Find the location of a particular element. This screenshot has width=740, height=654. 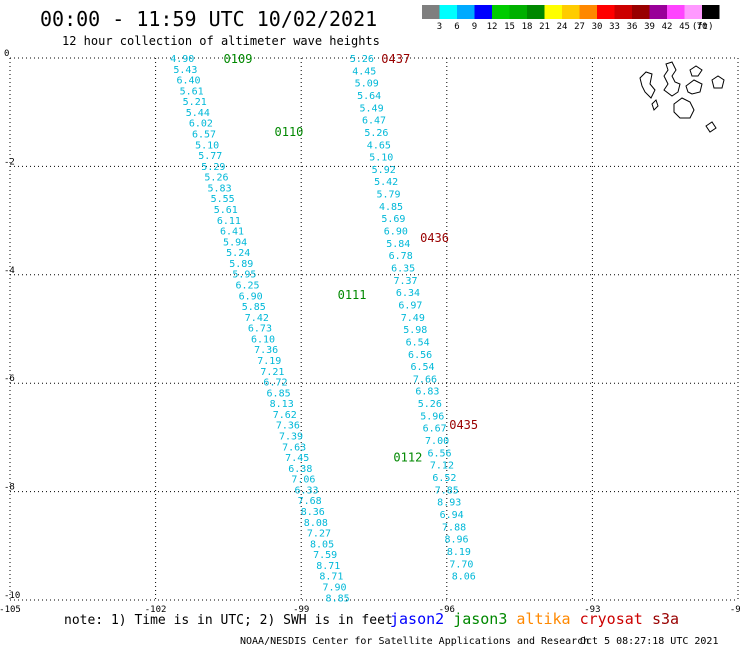

x-tick-label: -90 is located at coordinates (735, 610).